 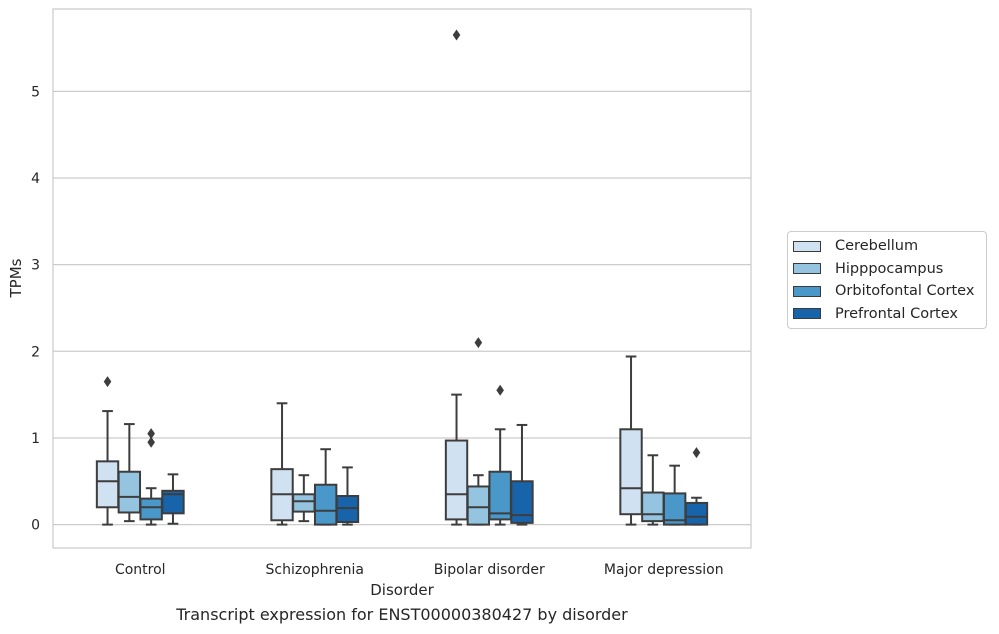 What do you see at coordinates (16, 278) in the screenshot?
I see `y-axis-label: TPMs` at bounding box center [16, 278].